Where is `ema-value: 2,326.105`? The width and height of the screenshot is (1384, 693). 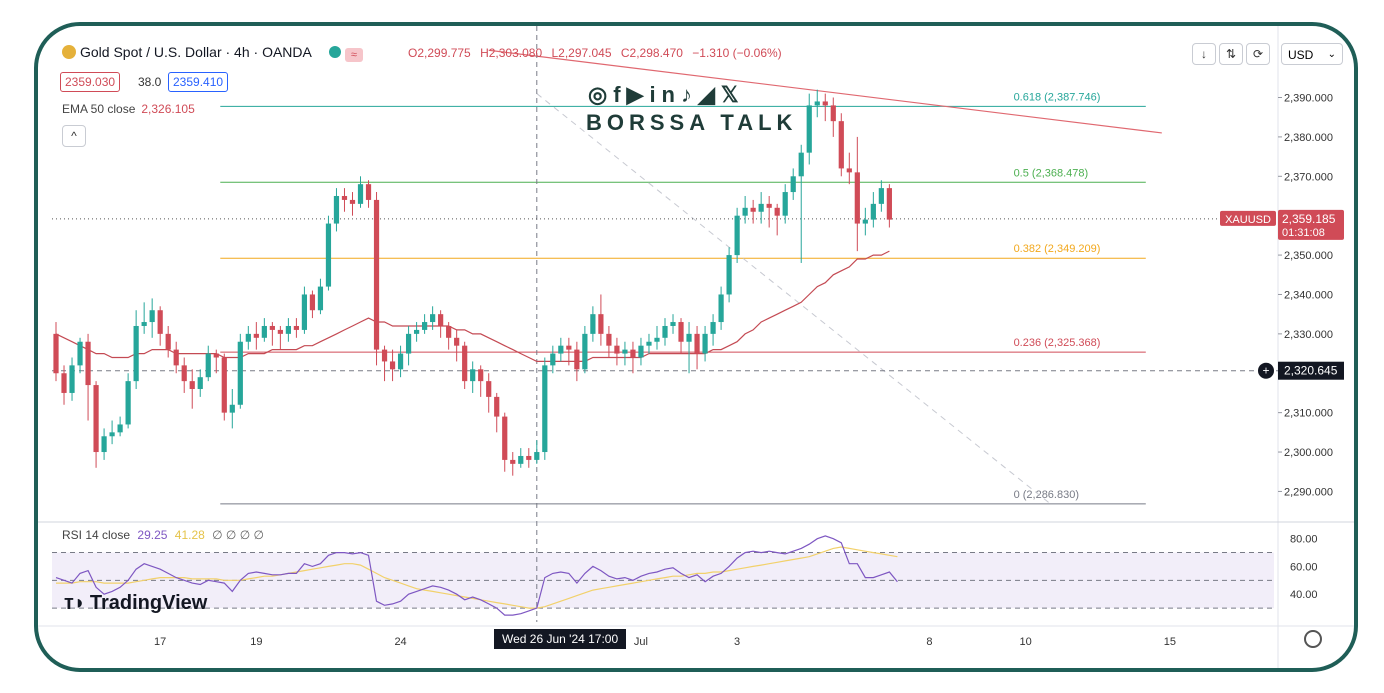 ema-value: 2,326.105 is located at coordinates (168, 109).